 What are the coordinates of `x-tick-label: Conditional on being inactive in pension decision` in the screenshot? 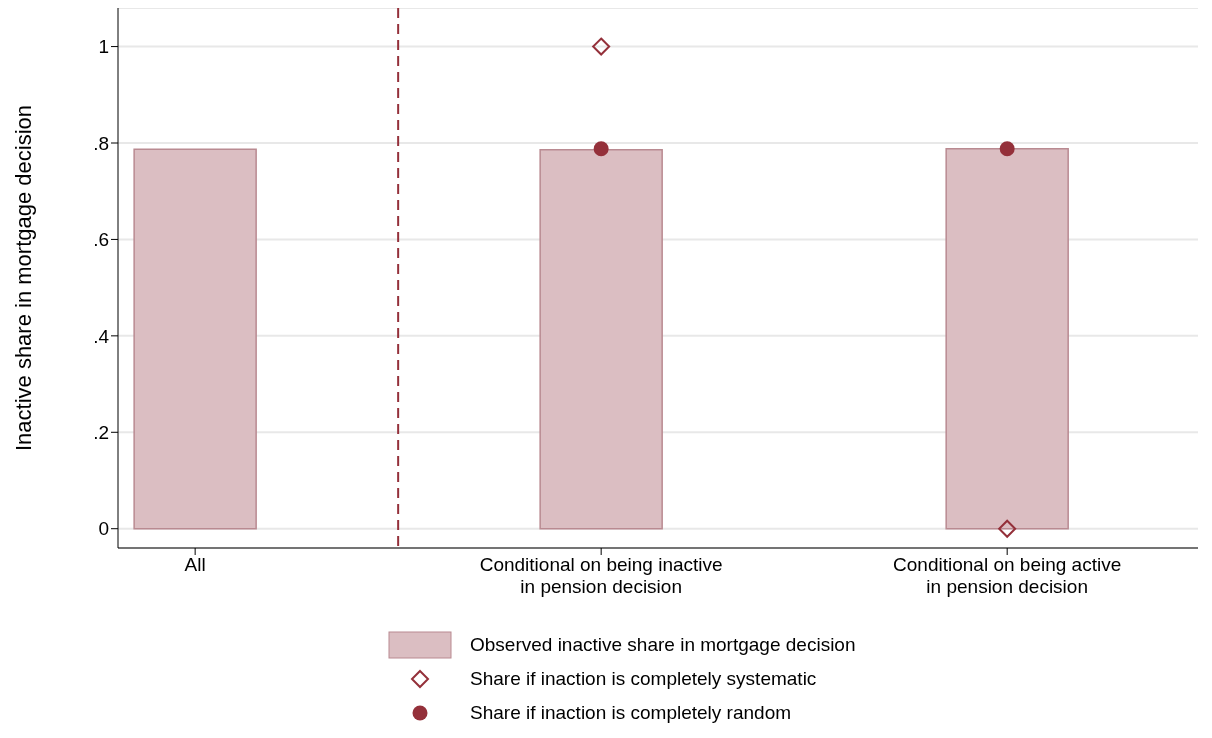 It's located at (601, 575).